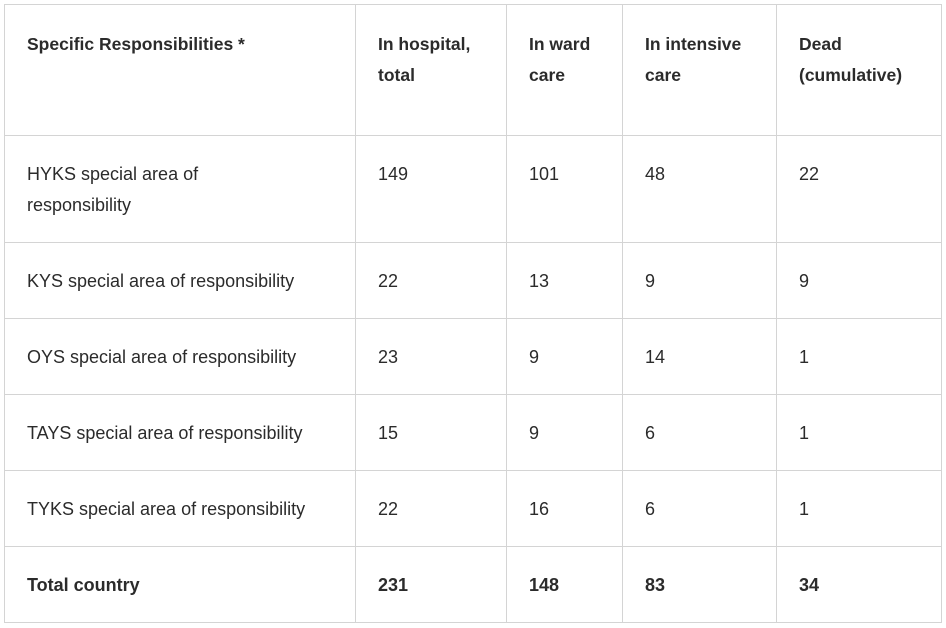 Image resolution: width=946 pixels, height=628 pixels. I want to click on cell: 148, so click(564, 584).